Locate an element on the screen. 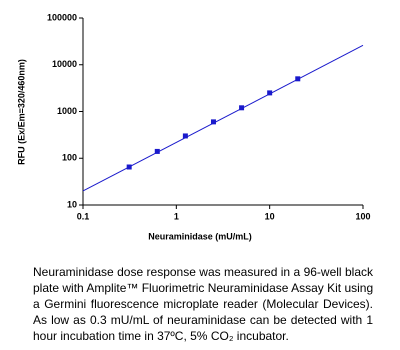 This screenshot has width=400, height=350. x-tick-label: 10 is located at coordinates (270, 216).